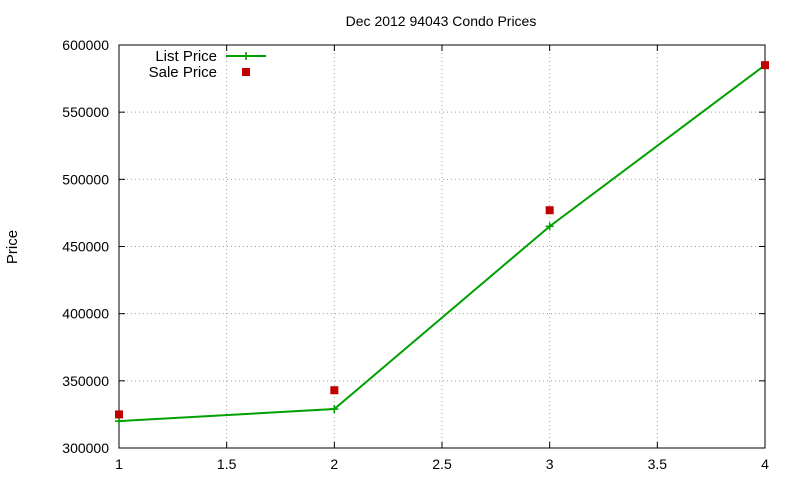  Describe the element at coordinates (334, 464) in the screenshot. I see `x-tick-label: 2` at that location.